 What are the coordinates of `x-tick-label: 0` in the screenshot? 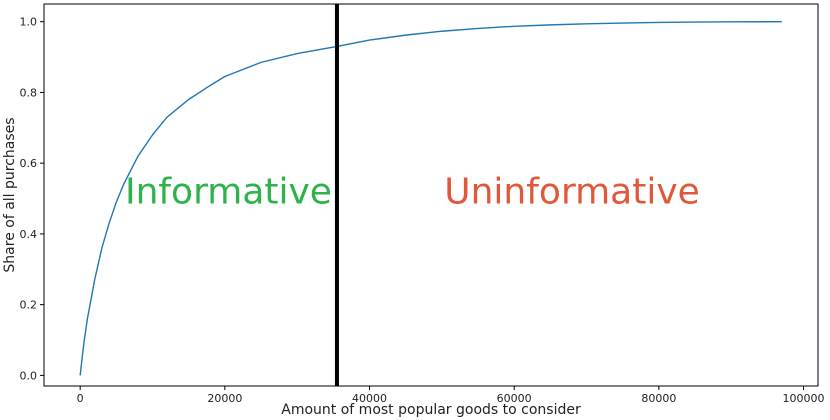 It's located at (80, 398).